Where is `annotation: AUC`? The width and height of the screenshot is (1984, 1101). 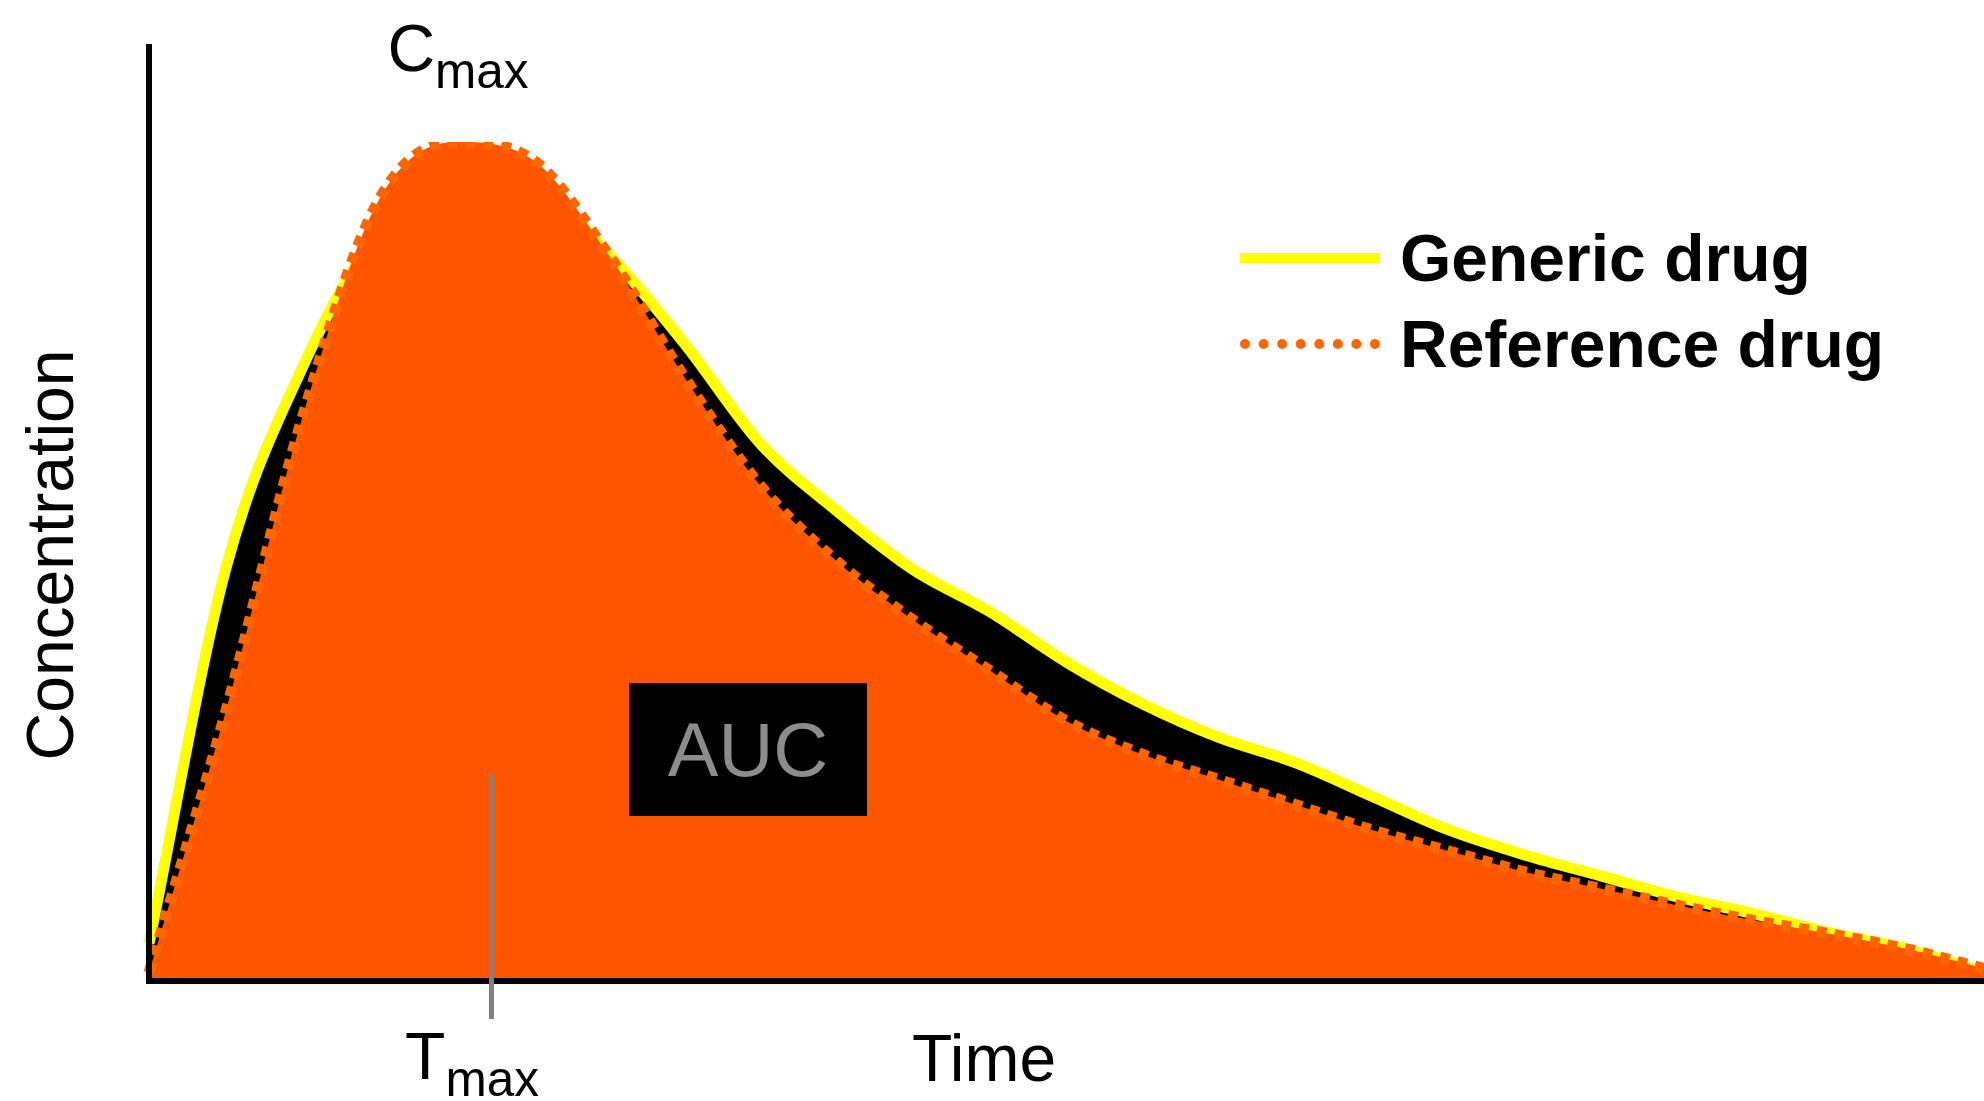 annotation: AUC is located at coordinates (748, 749).